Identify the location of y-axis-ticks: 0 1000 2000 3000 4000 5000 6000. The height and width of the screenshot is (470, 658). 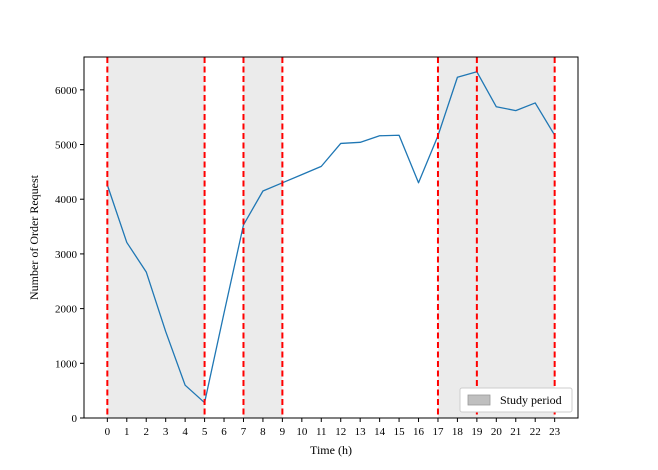
(69, 255).